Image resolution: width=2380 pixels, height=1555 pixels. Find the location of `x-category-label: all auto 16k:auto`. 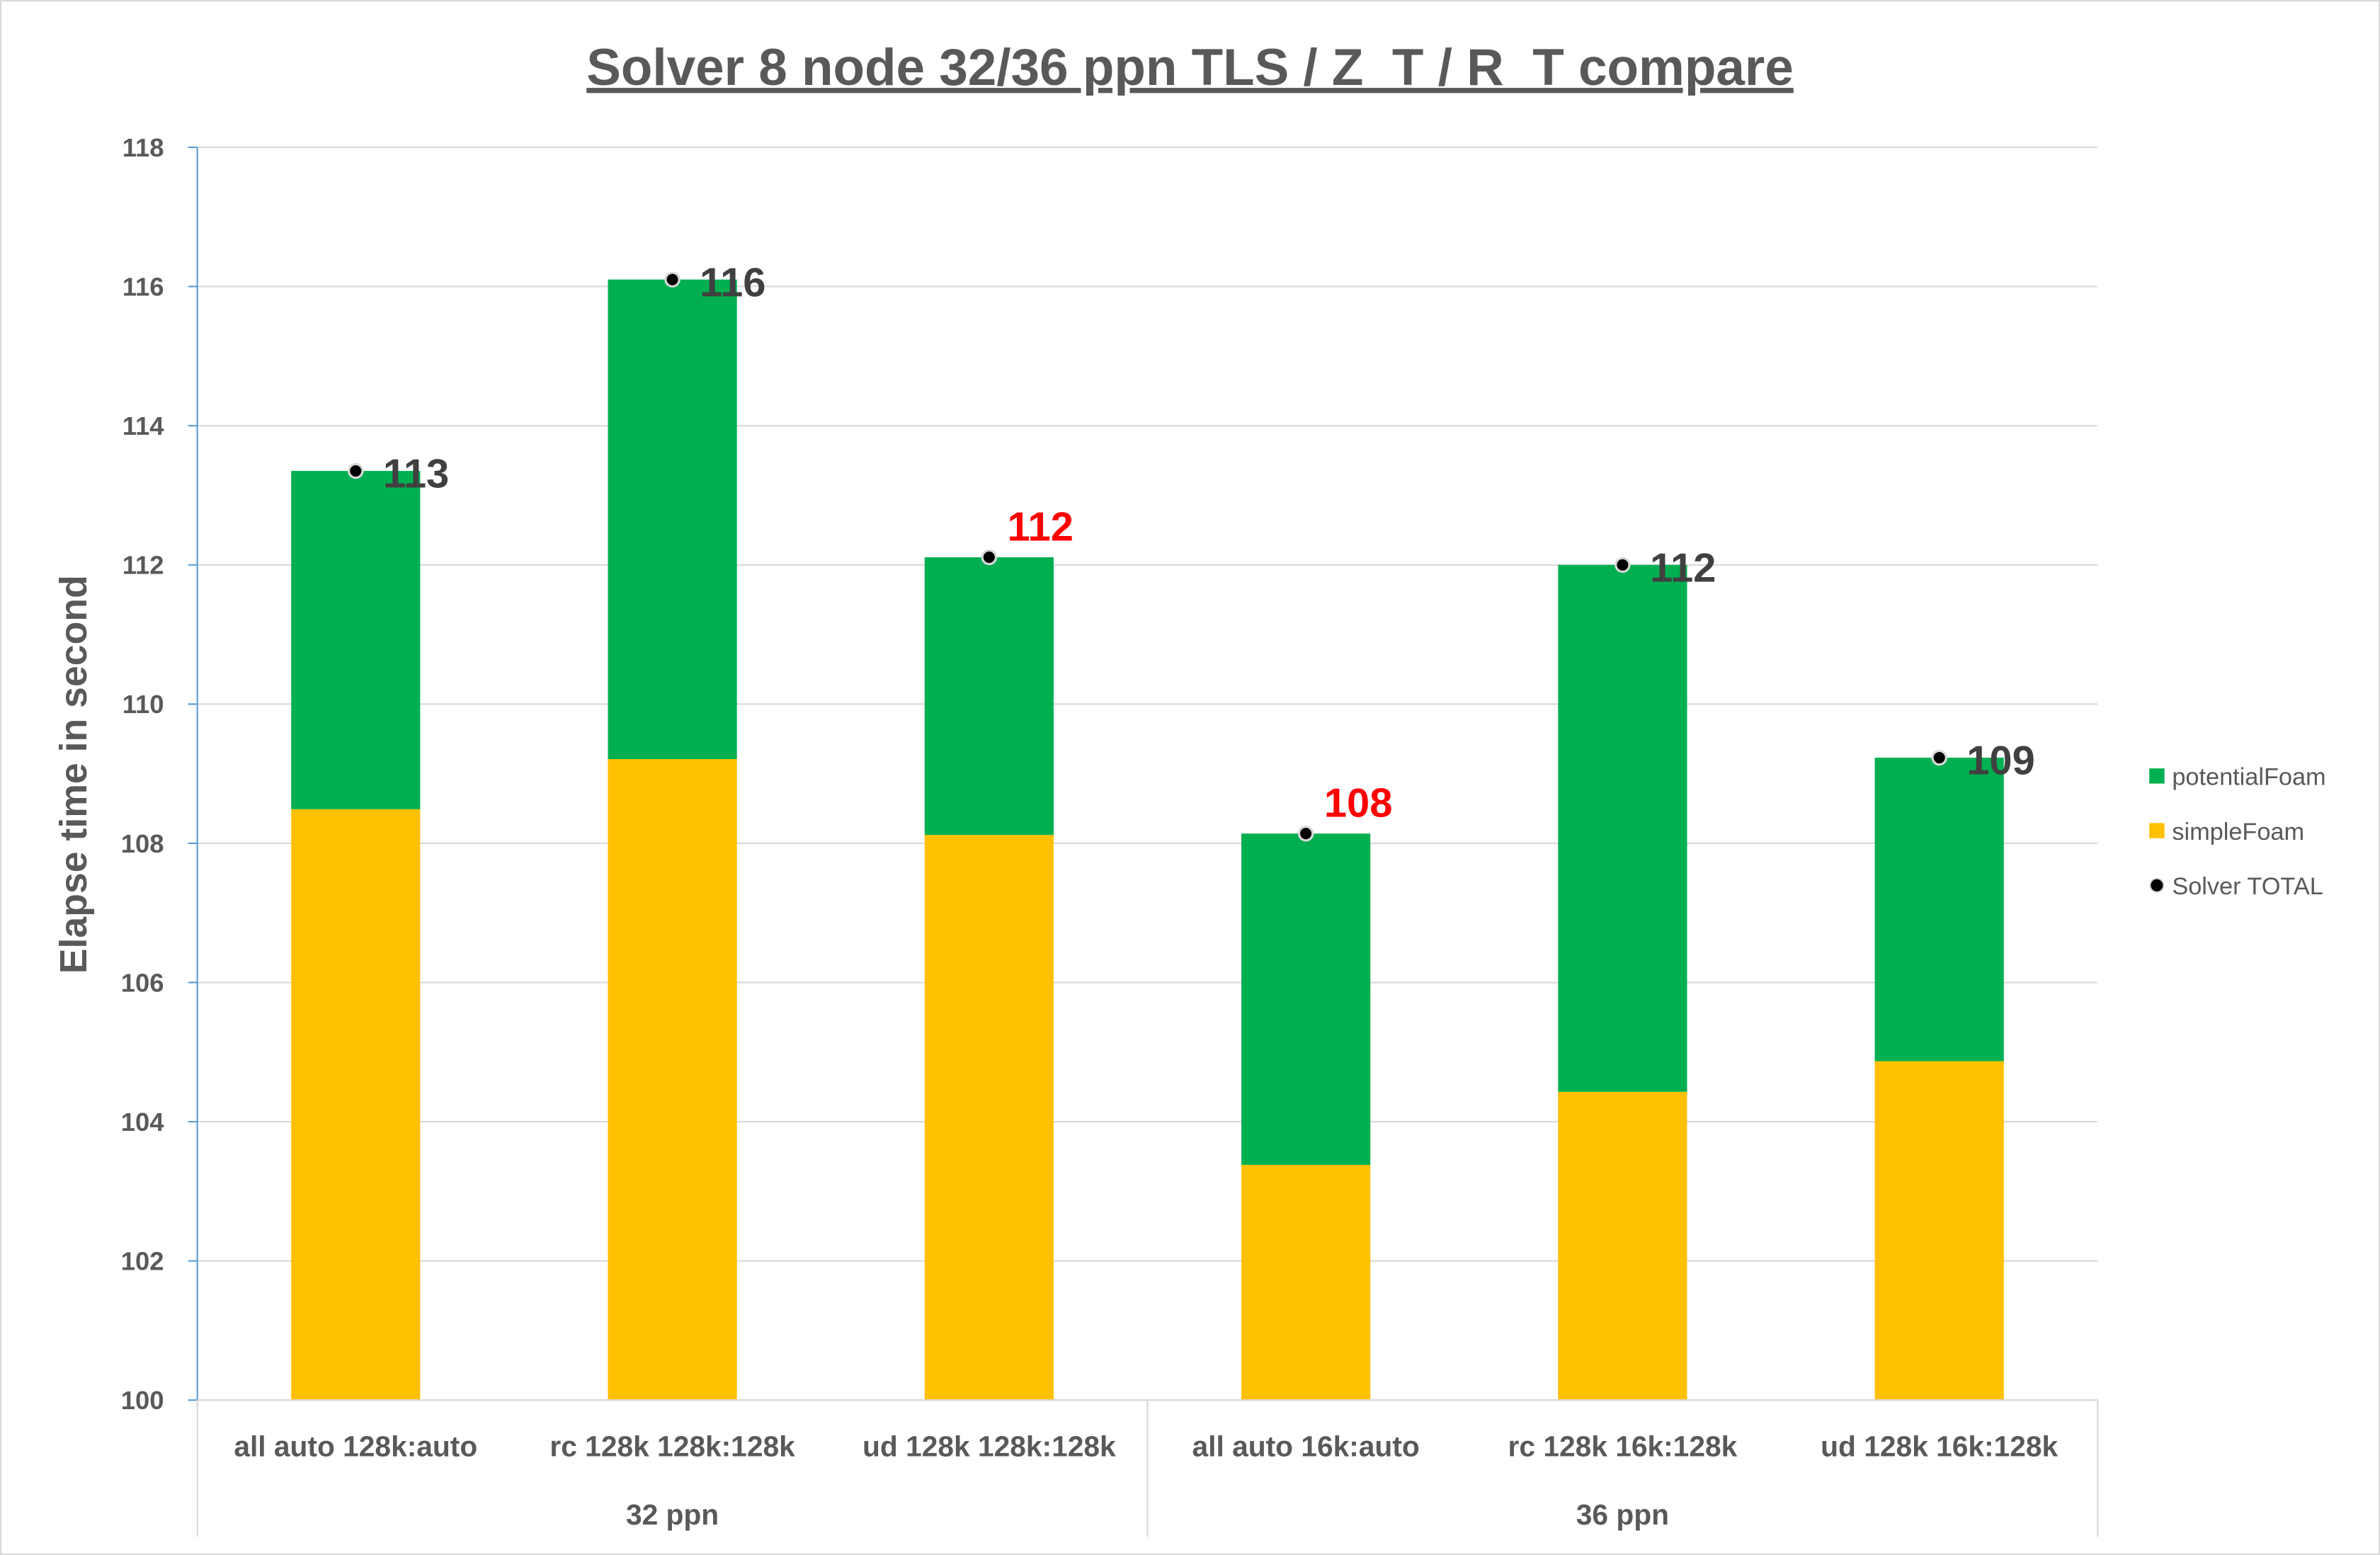

x-category-label: all auto 16k:auto is located at coordinates (1306, 1446).